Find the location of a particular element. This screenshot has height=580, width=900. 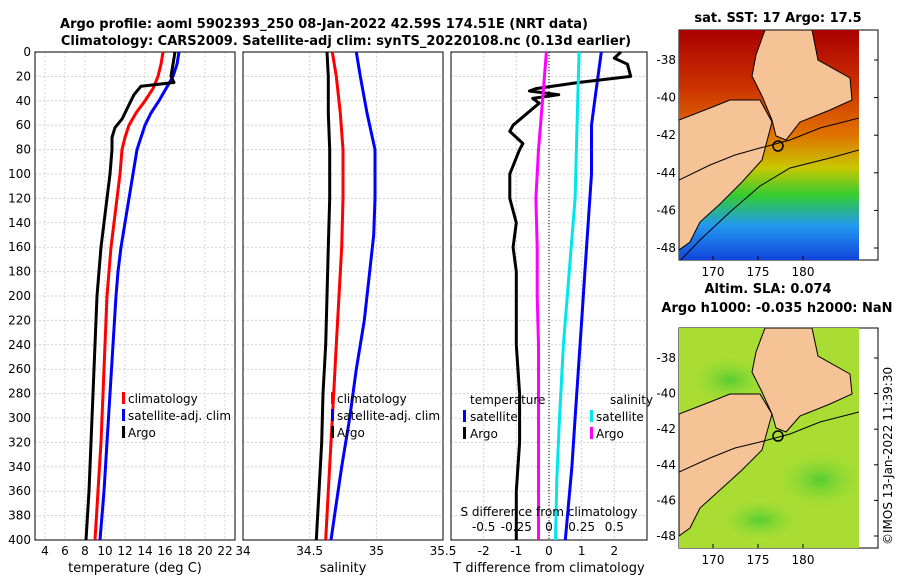

x-tick-label: 0 is located at coordinates (549, 551).